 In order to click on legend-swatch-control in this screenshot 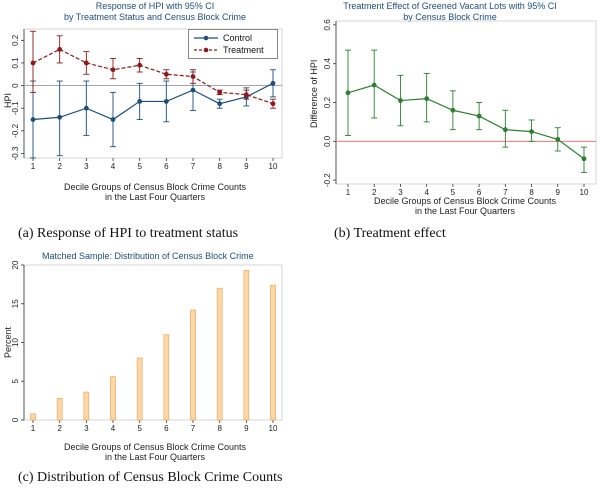, I will do `click(206, 38)`.